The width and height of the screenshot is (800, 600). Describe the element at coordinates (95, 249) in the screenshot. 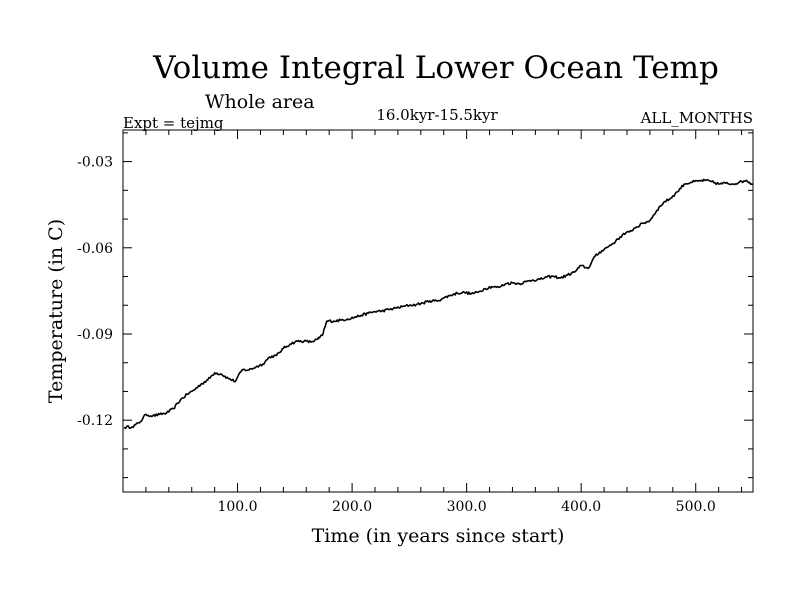

I see `y-tick-label: -0.06` at that location.